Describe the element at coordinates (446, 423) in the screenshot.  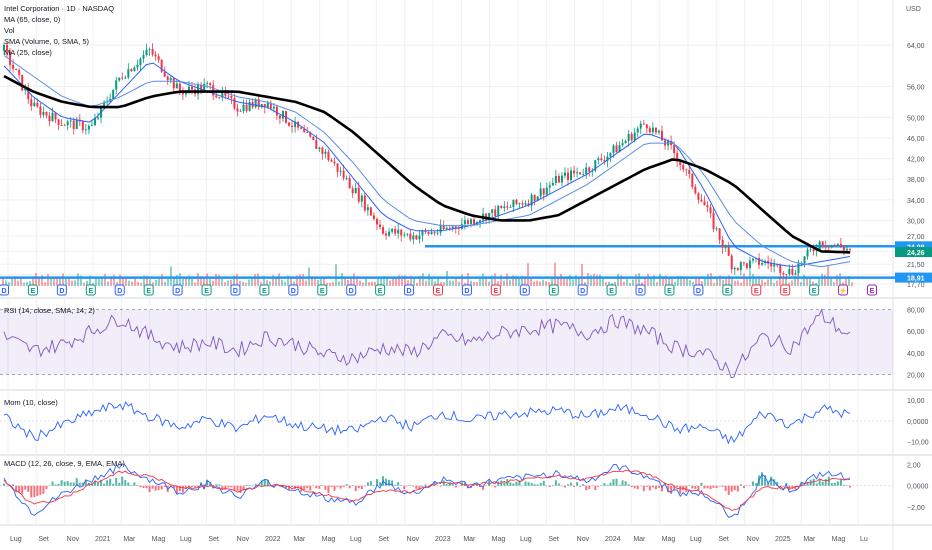
I see `momentum-pane` at that location.